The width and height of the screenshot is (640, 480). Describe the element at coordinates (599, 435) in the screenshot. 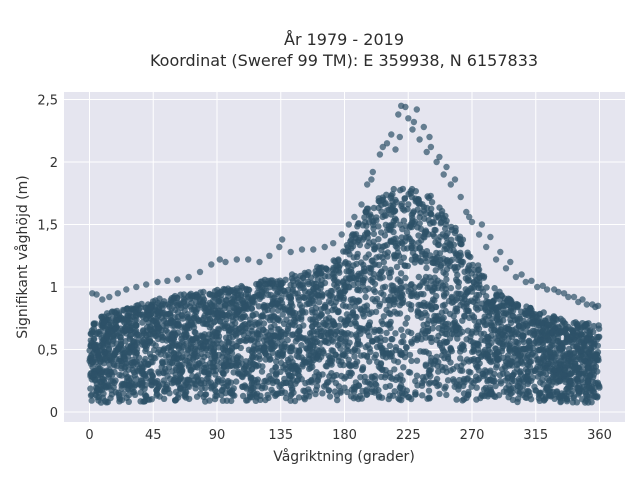

I see `x-tick-label: 360` at that location.